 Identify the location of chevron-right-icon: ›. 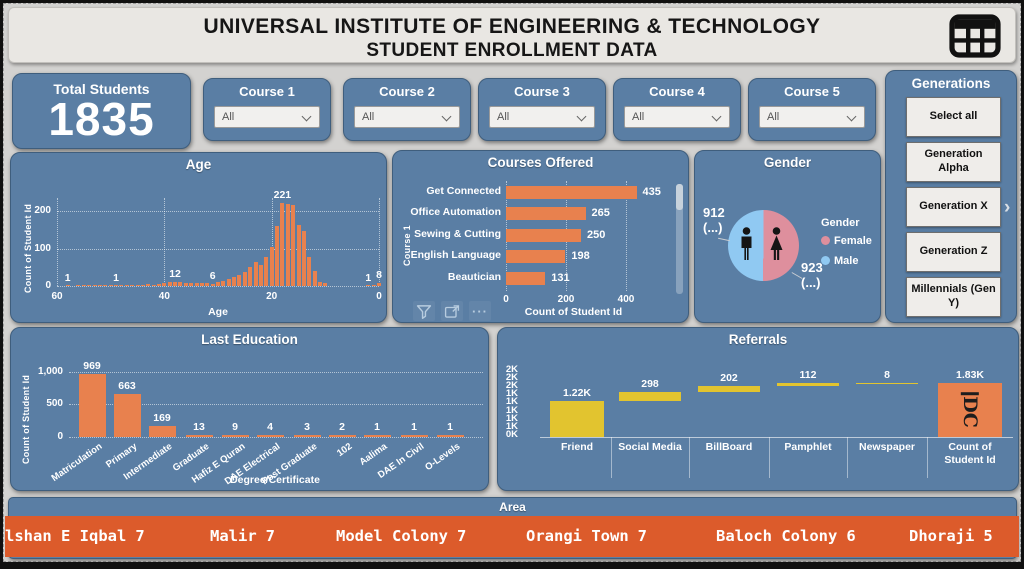
(1007, 207).